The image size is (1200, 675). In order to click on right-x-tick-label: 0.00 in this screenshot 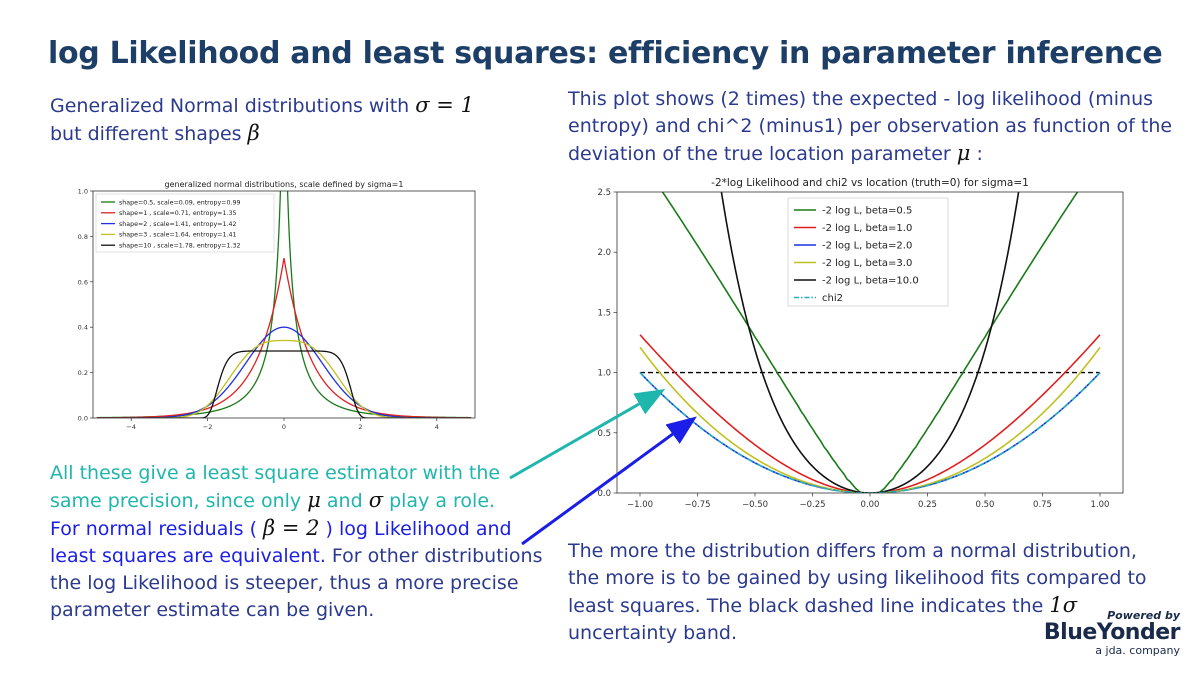, I will do `click(870, 505)`.